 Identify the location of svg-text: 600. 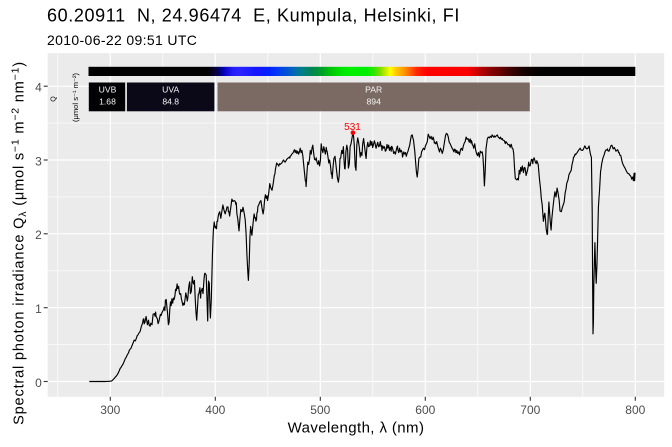
(425, 410).